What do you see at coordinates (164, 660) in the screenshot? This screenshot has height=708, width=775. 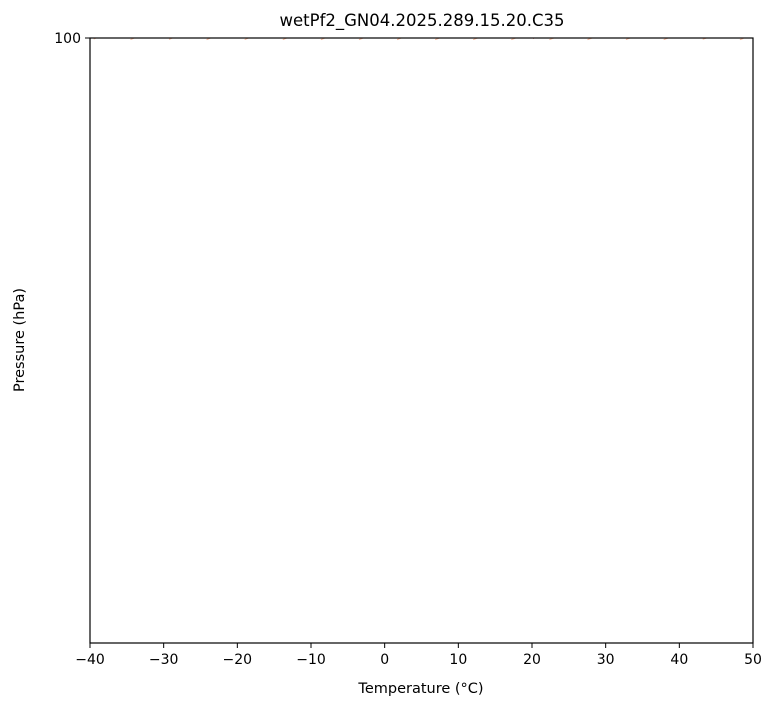 I see `x-tick-label: −30` at bounding box center [164, 660].